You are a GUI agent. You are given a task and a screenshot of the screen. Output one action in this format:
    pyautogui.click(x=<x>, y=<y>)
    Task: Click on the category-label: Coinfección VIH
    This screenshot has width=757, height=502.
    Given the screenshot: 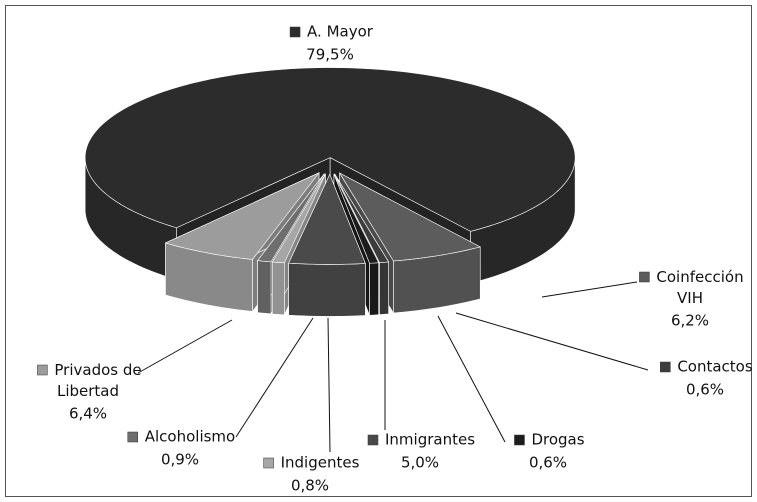 What is the action you would take?
    pyautogui.click(x=699, y=287)
    